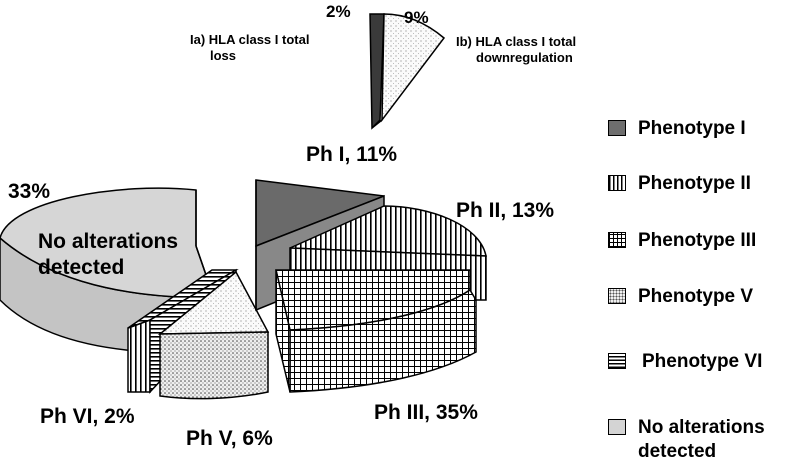 The width and height of the screenshot is (786, 468). I want to click on legend-item-ph6: Phenotype VI, so click(685, 362).